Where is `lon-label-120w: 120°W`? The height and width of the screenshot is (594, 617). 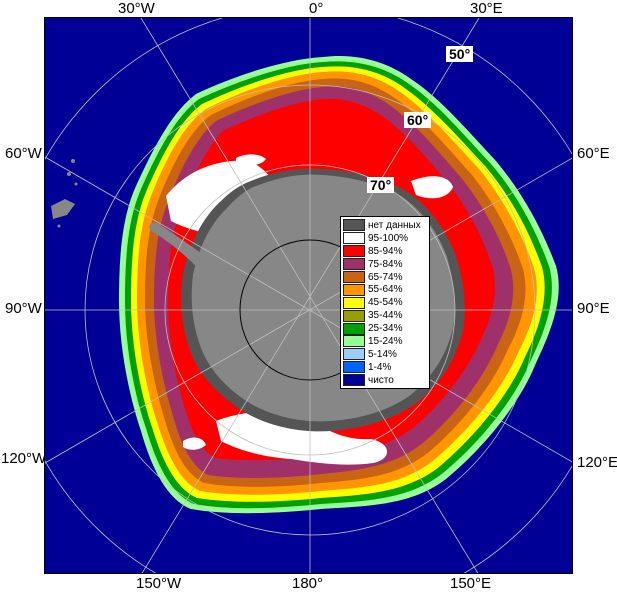
lon-label-120w: 120°W is located at coordinates (24, 458).